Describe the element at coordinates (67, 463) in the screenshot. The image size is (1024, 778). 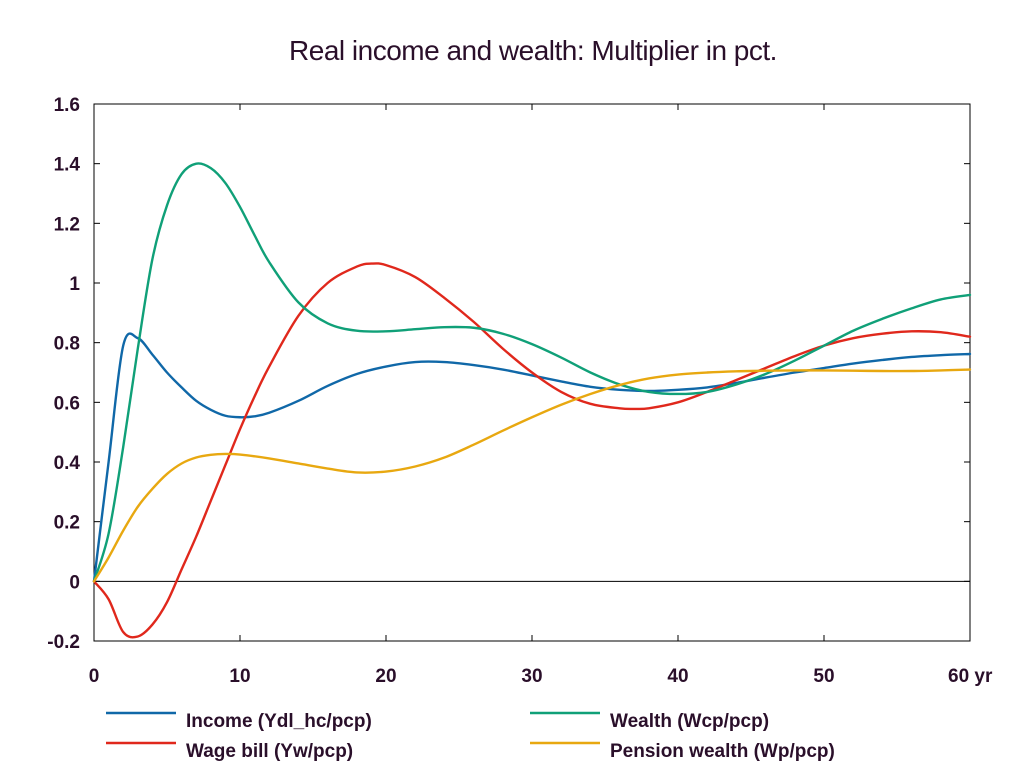
I see `y-tick-label: 0.4` at that location.